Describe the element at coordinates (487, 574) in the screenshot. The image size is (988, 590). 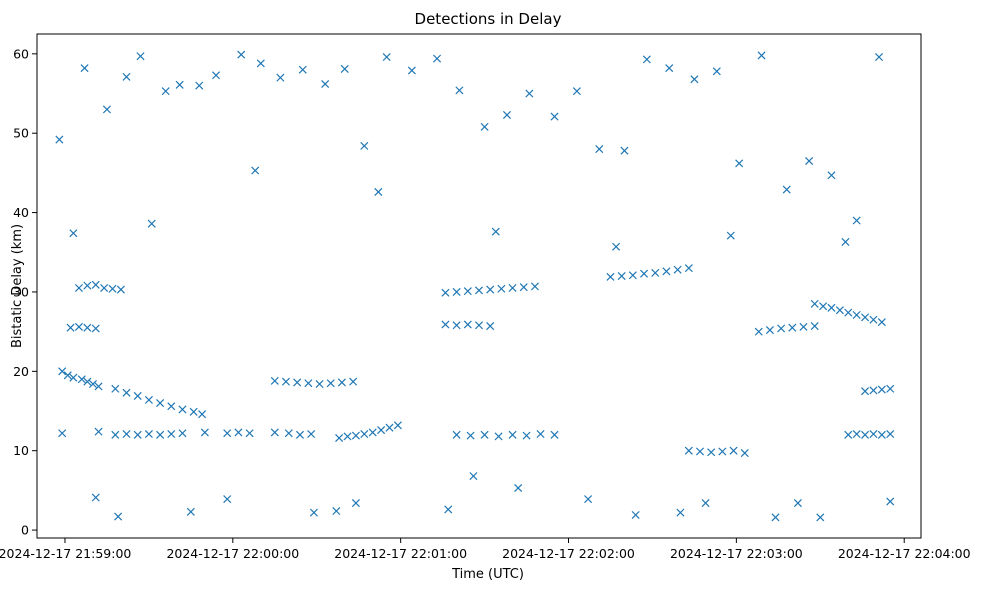
I see `x-axis-label: Time (UTC)` at that location.